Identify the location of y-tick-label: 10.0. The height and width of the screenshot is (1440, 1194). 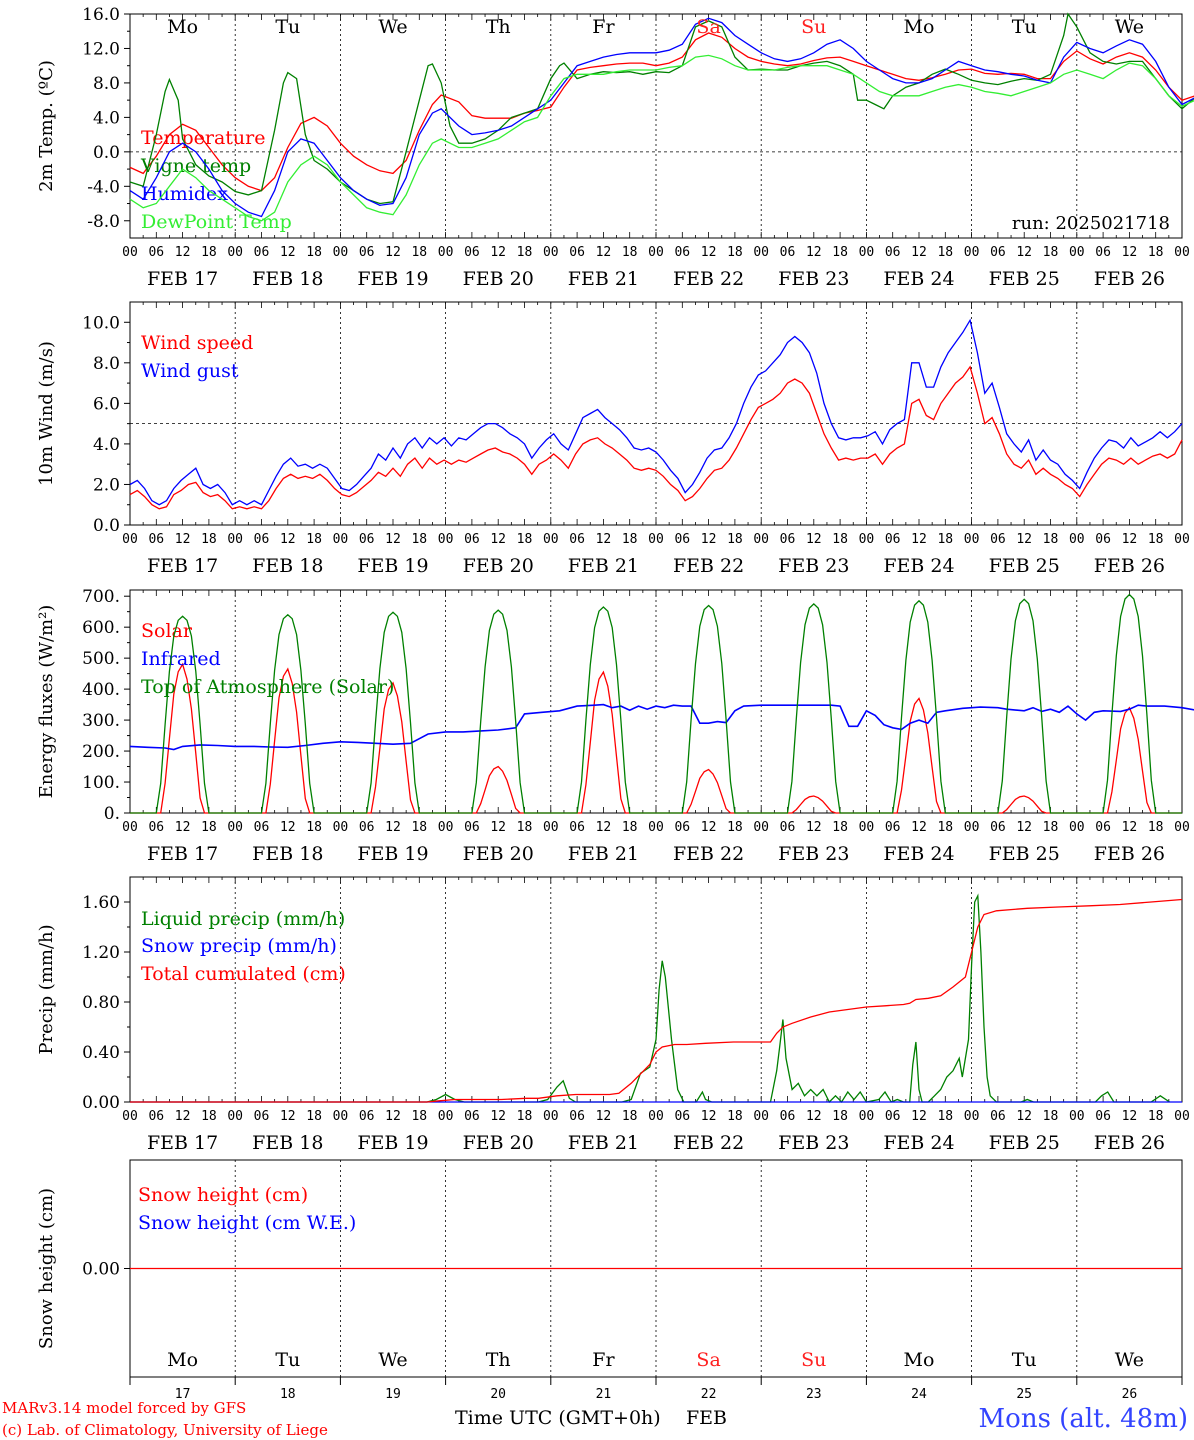
(101, 323).